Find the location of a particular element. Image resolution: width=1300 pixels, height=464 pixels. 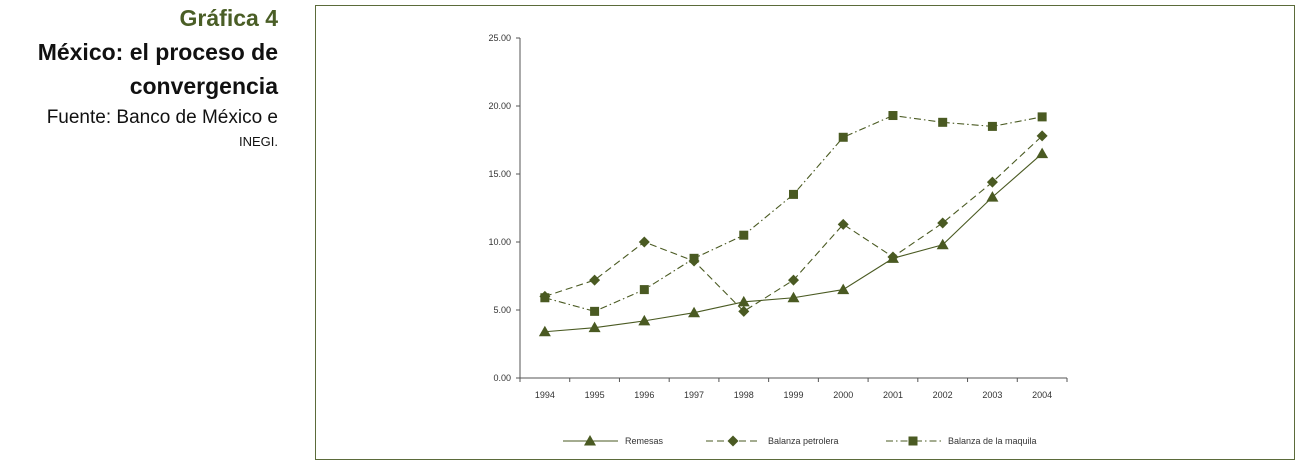

figure-title-line-2: convergencia is located at coordinates (203, 86).